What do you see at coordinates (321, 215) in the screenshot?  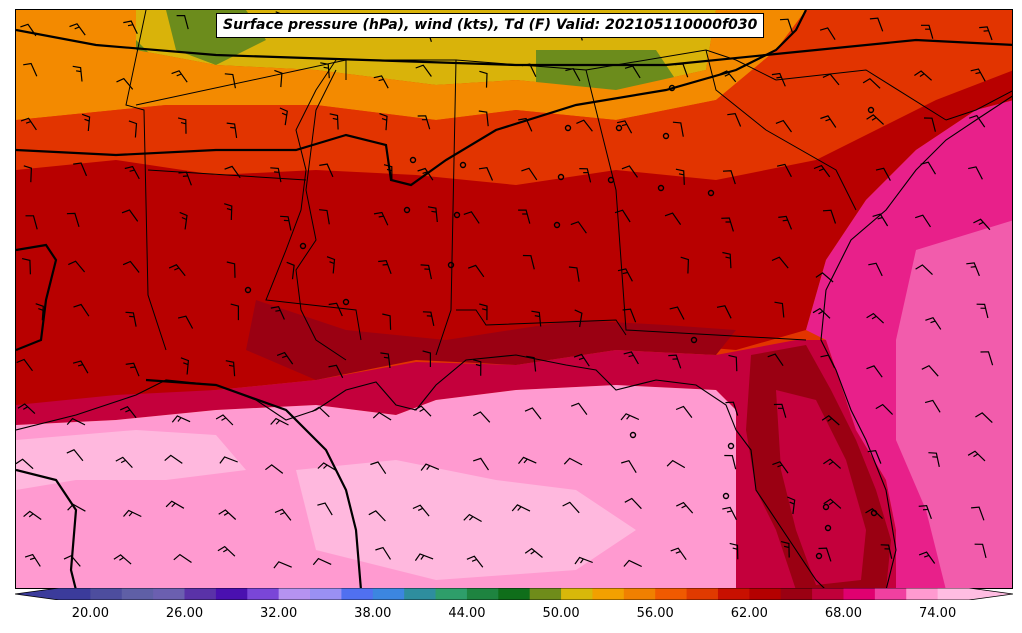 I see `river` at bounding box center [321, 215].